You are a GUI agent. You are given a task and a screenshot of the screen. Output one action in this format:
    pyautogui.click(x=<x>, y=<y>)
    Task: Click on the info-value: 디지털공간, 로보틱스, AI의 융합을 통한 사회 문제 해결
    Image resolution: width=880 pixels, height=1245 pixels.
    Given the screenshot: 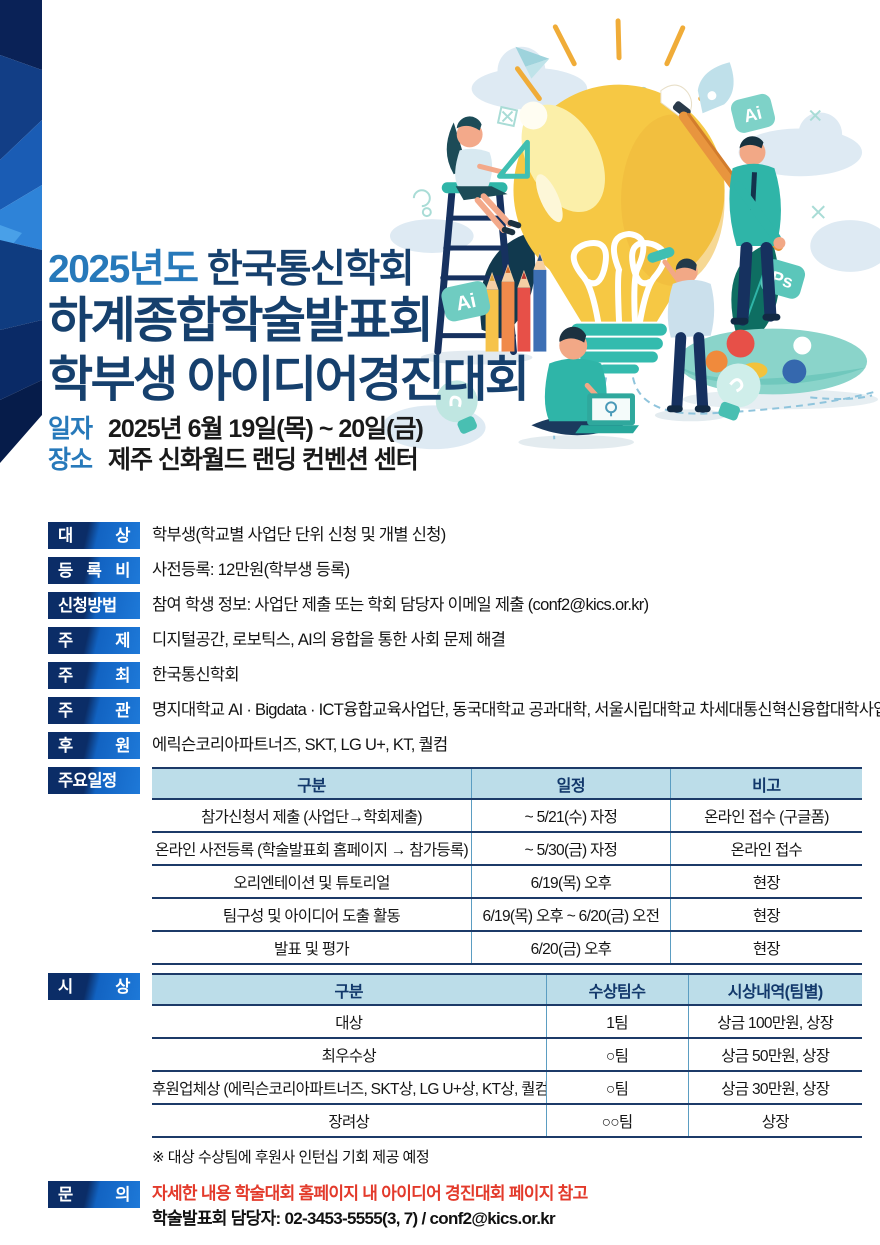 What is the action you would take?
    pyautogui.click(x=329, y=640)
    